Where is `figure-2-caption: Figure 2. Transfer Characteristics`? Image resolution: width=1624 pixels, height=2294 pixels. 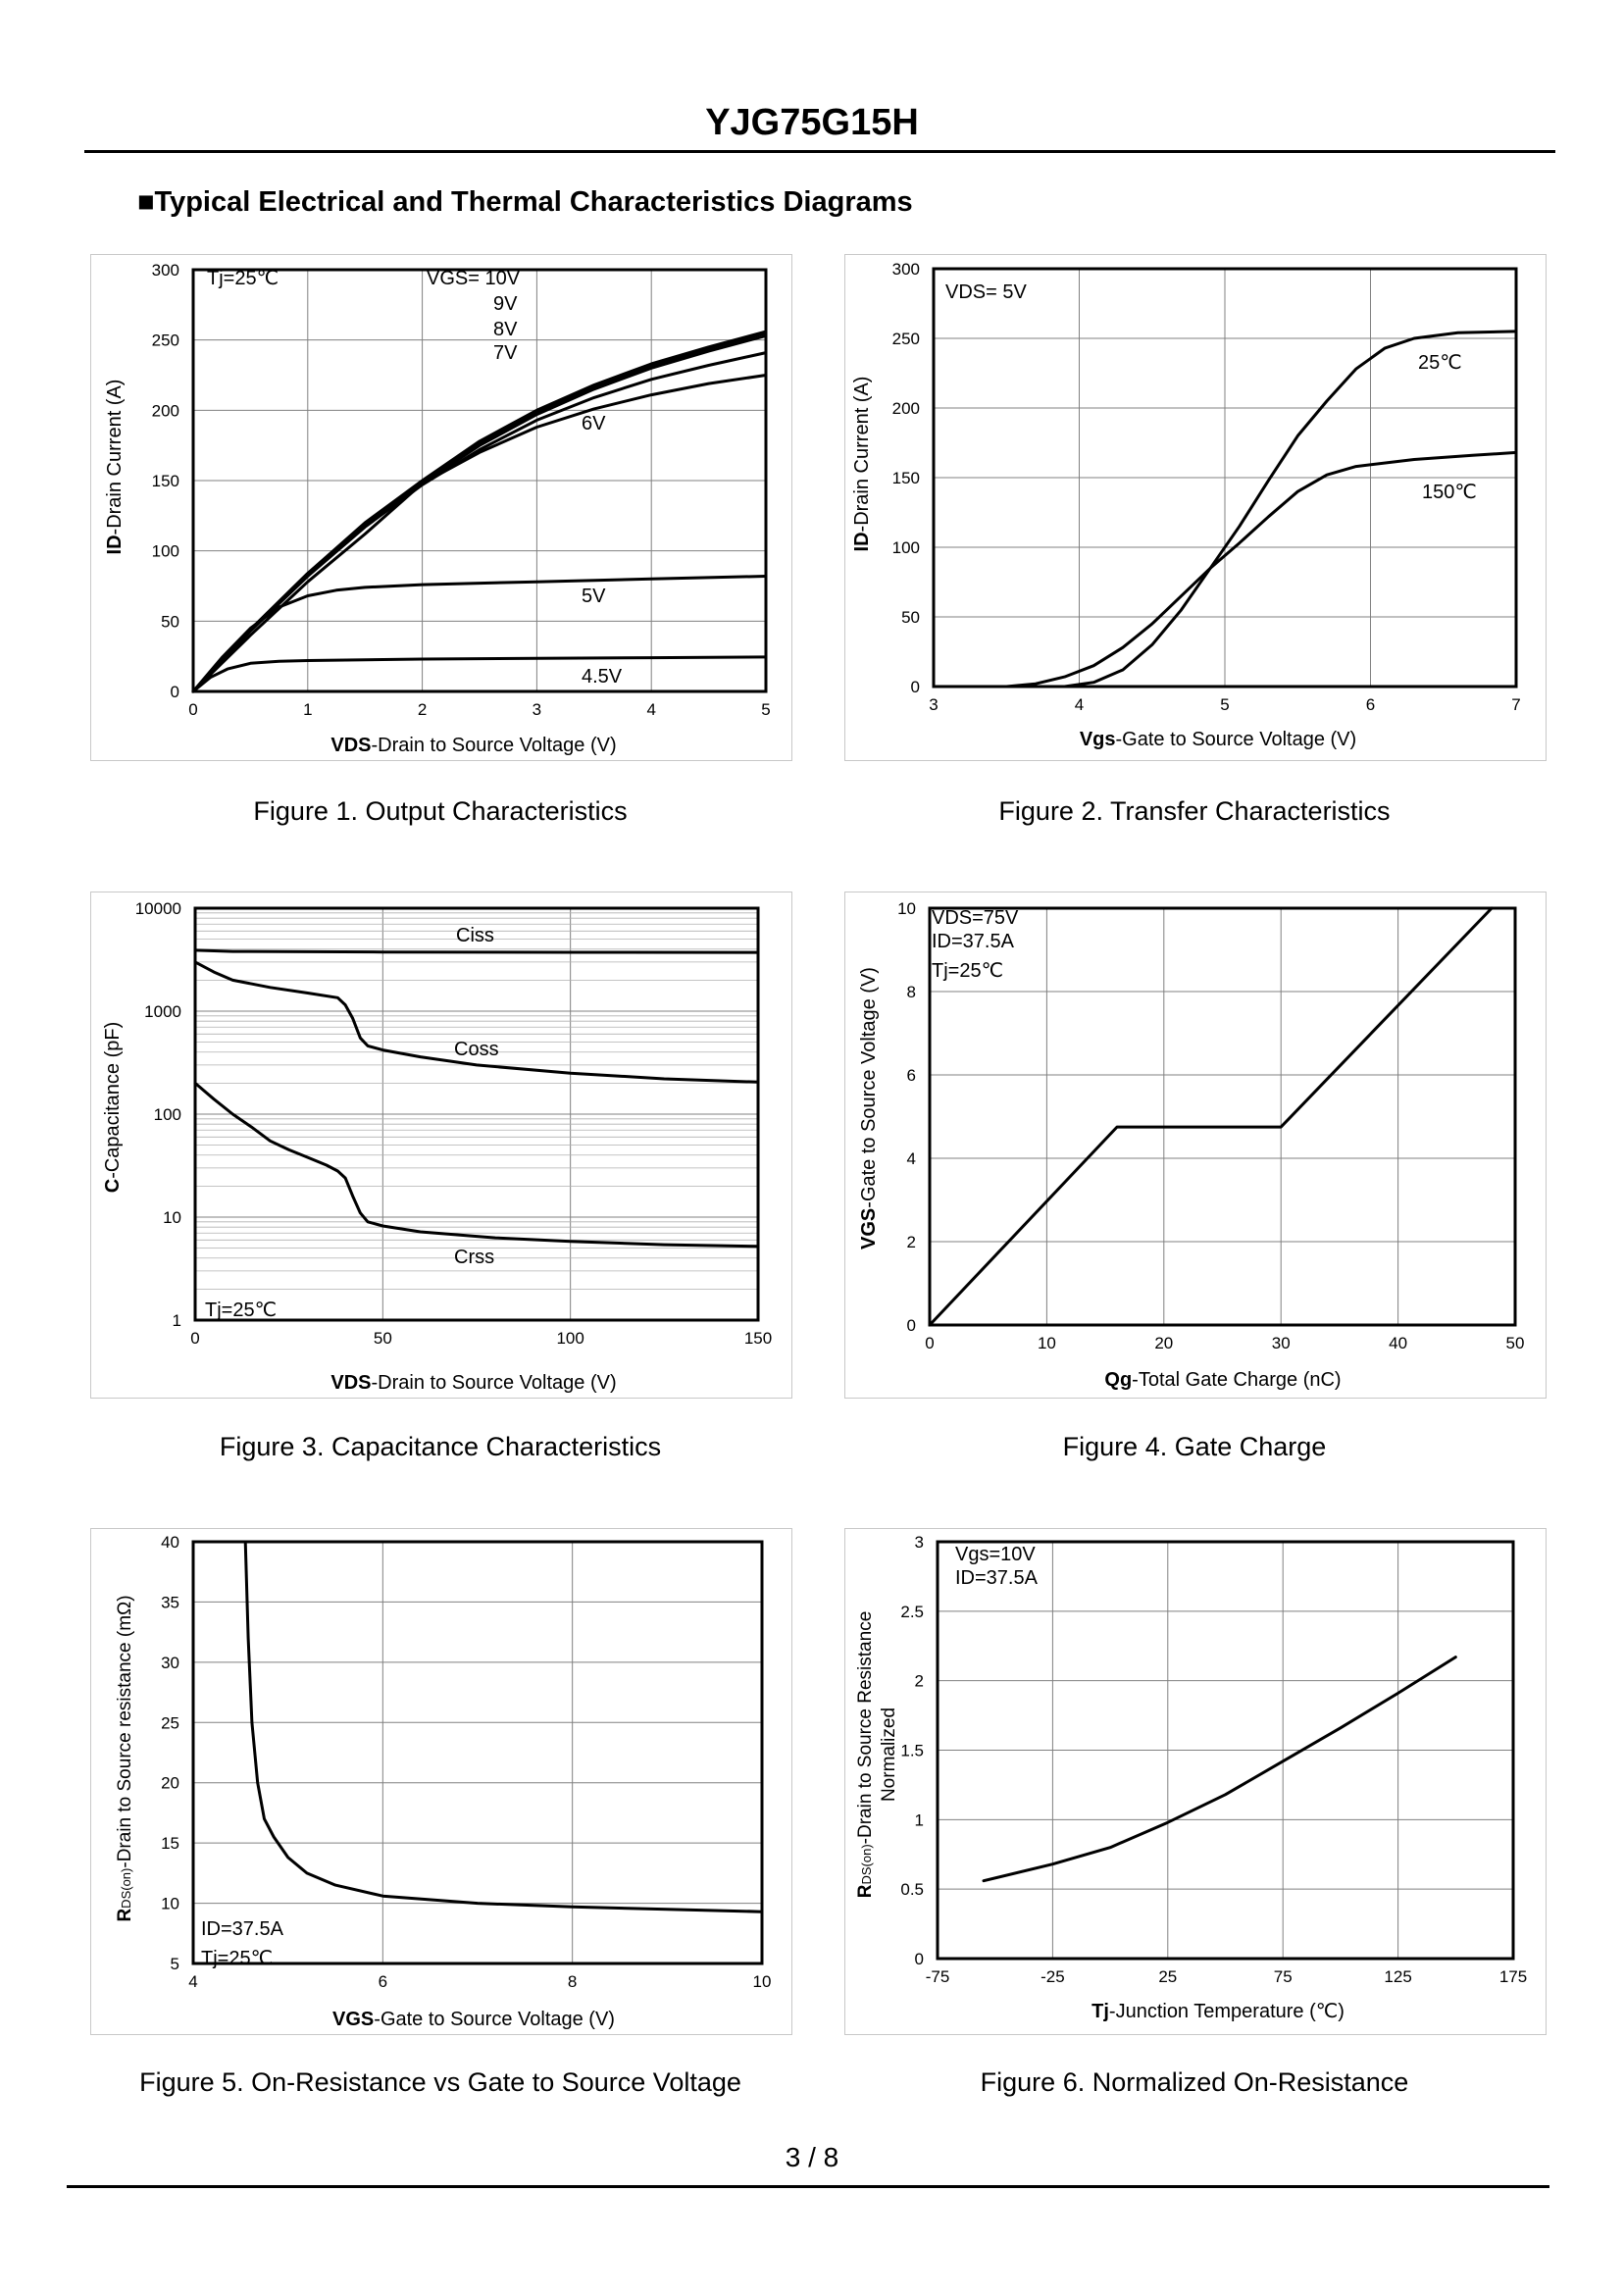 figure-2-caption: Figure 2. Transfer Characteristics is located at coordinates (1194, 811).